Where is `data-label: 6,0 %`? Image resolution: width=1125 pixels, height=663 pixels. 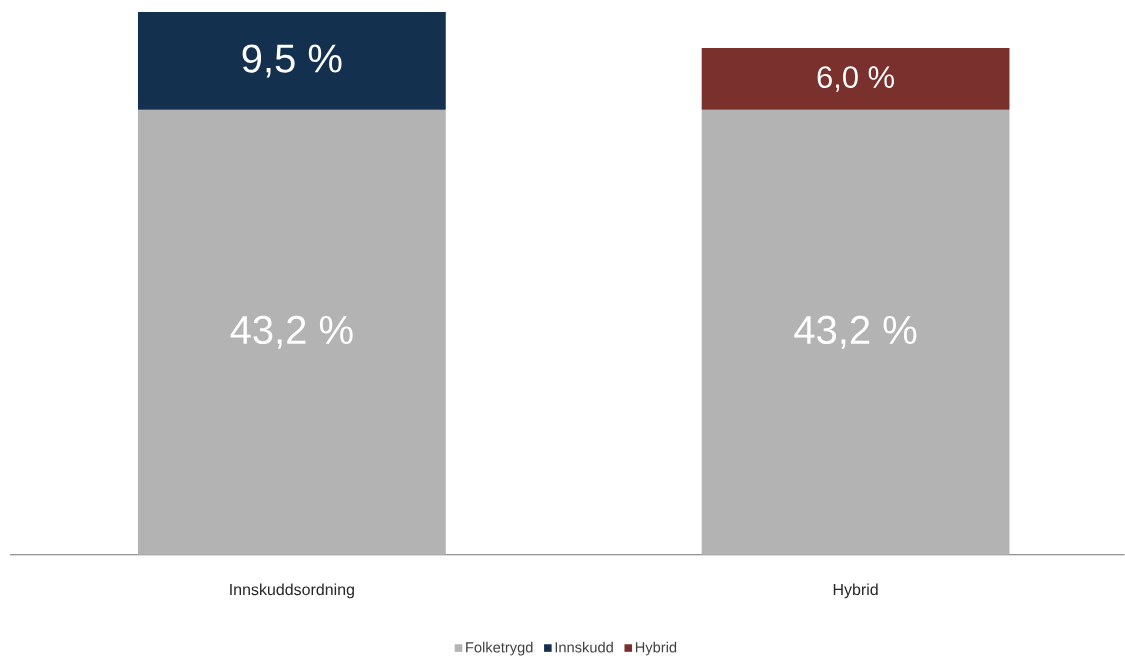 data-label: 6,0 % is located at coordinates (855, 79).